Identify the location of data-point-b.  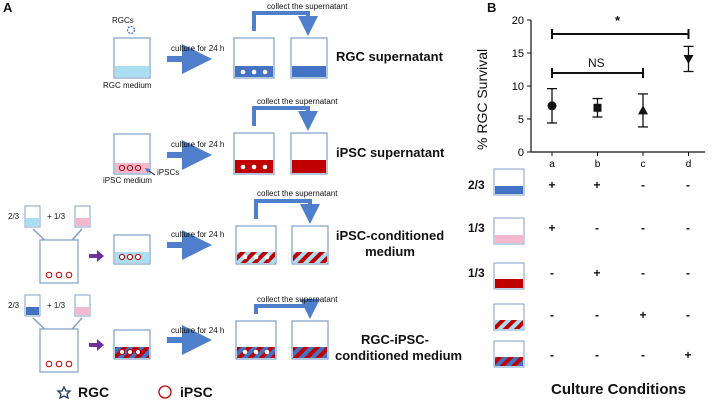
(597, 107).